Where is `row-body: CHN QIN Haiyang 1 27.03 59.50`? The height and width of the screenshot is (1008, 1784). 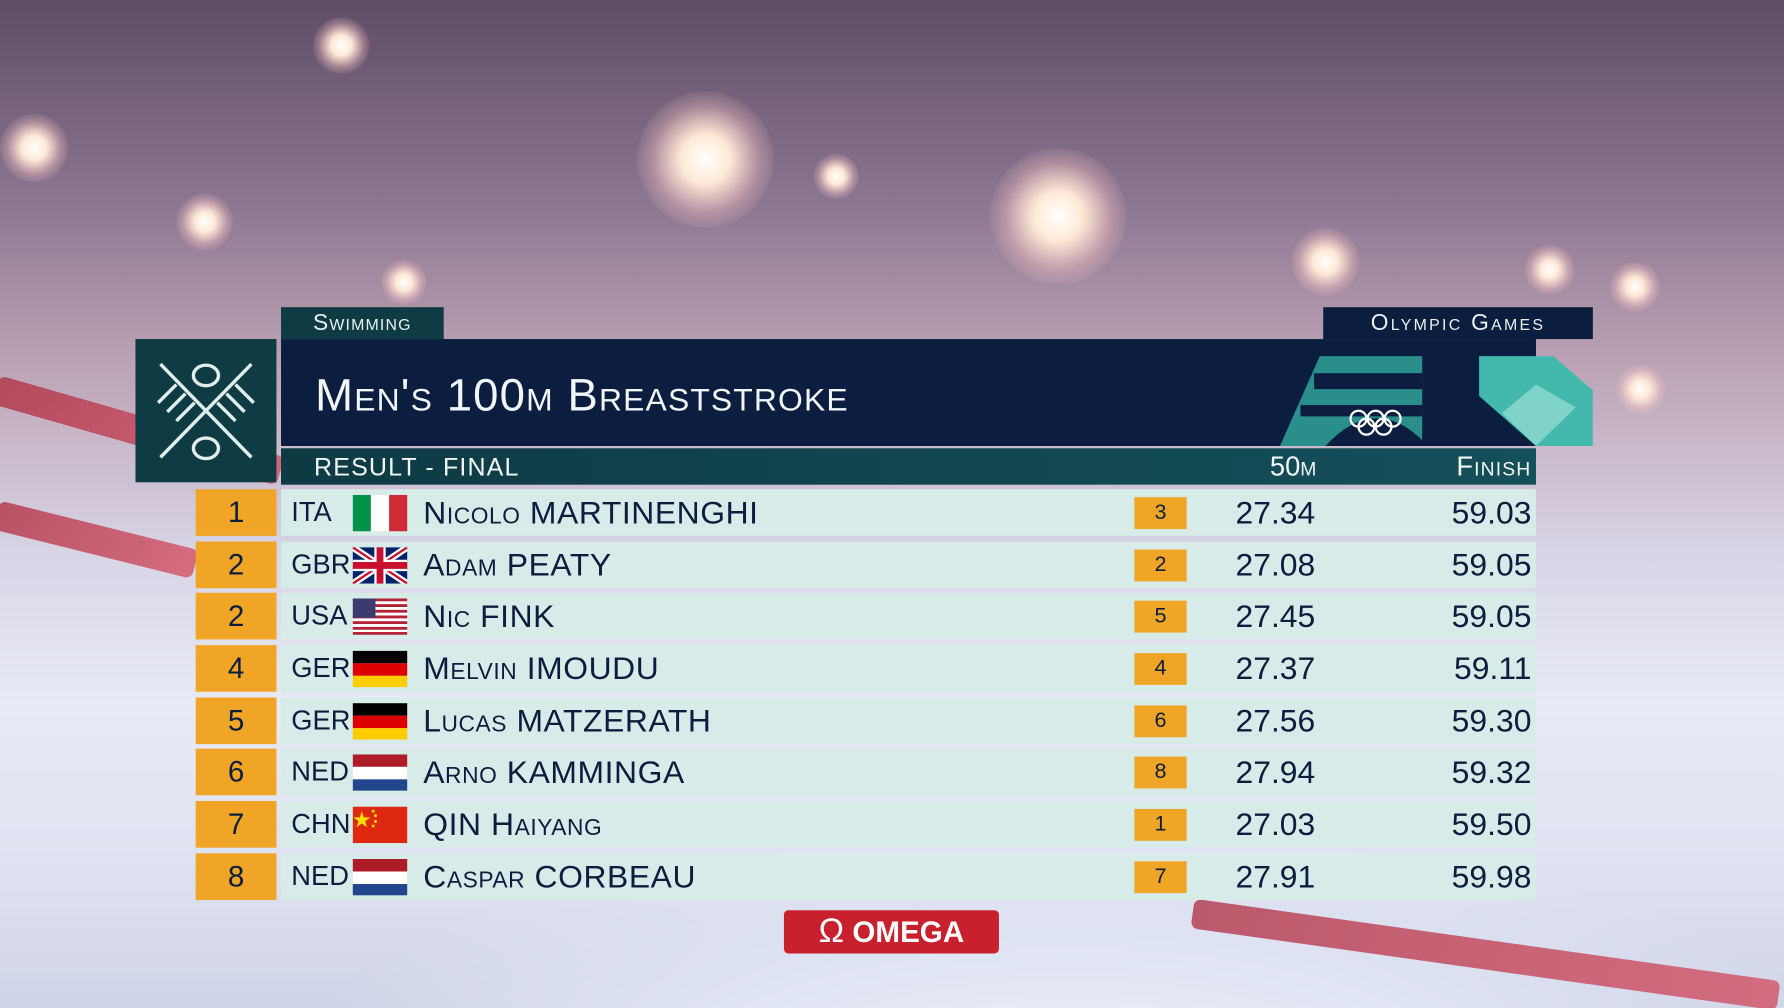
row-body: CHN QIN Haiyang 1 27.03 59.50 is located at coordinates (908, 824).